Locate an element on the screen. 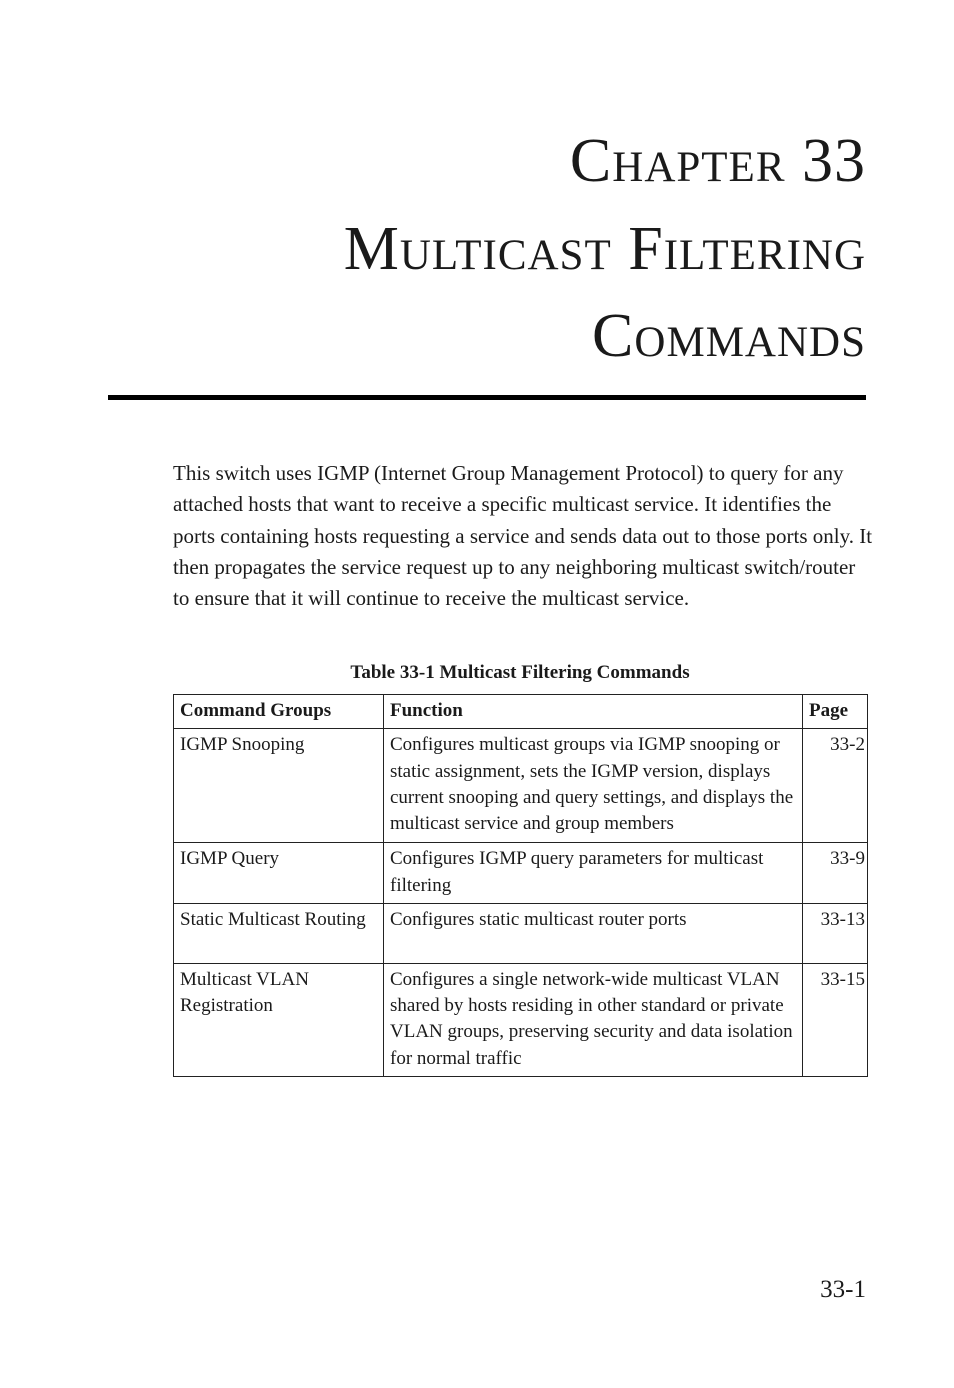 The image size is (954, 1388). cell-group: IGMP Query is located at coordinates (278, 873).